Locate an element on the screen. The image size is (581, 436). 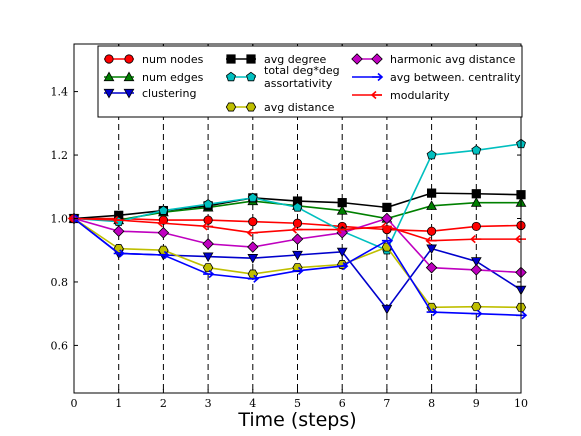
legend-entry: harmonic avg distance is located at coordinates (433, 59).